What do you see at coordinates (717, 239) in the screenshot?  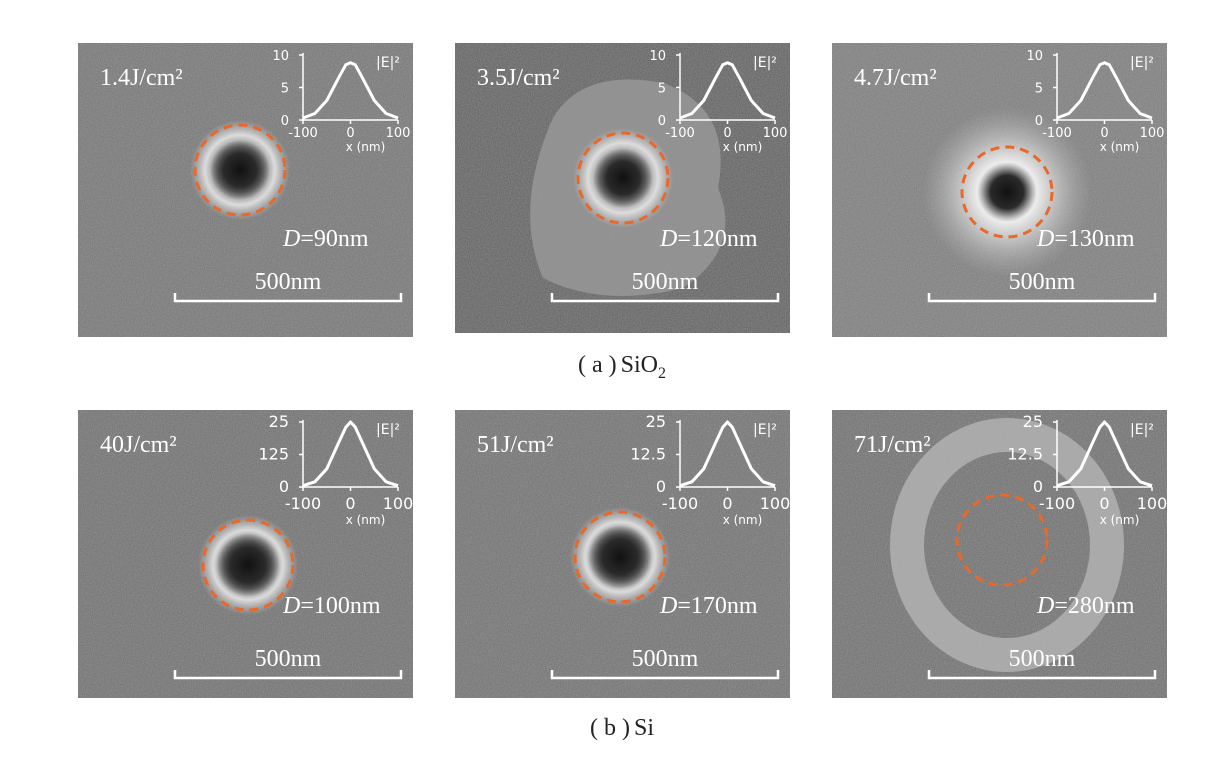 I see `diameter-value: =120nm` at bounding box center [717, 239].